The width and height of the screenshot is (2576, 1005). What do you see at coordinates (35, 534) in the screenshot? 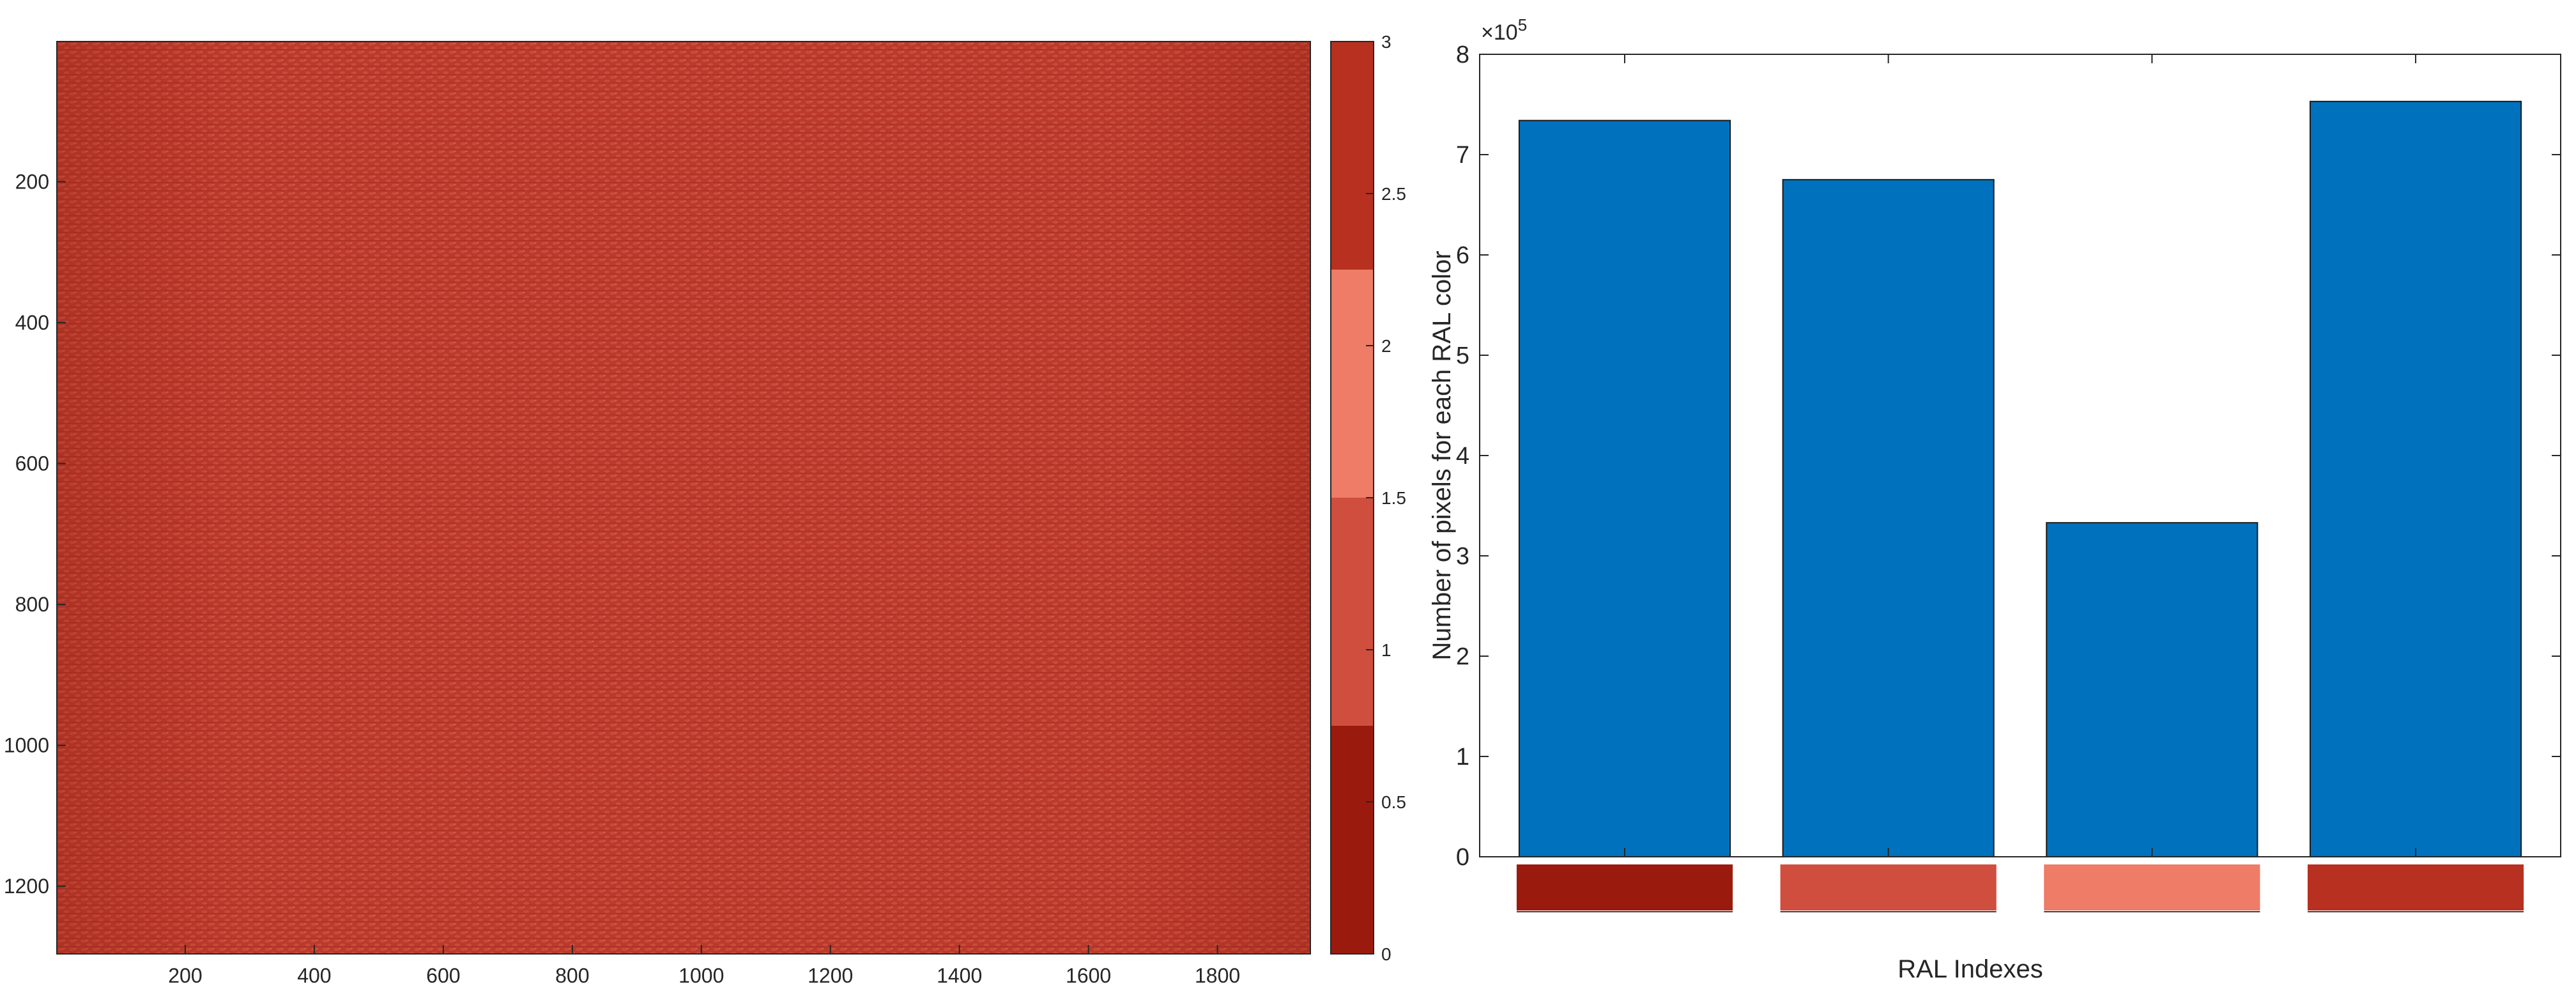
I see `heatmap-y-ticks: 200 400 600 800 1000 1200` at bounding box center [35, 534].